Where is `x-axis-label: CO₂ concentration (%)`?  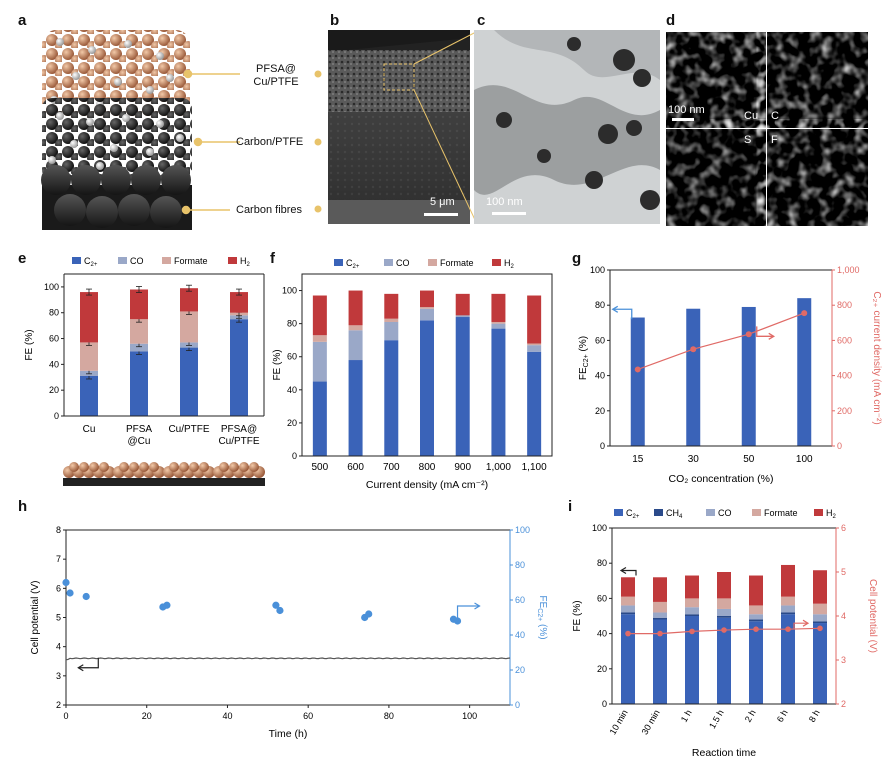 x-axis-label: CO₂ concentration (%) is located at coordinates (720, 479).